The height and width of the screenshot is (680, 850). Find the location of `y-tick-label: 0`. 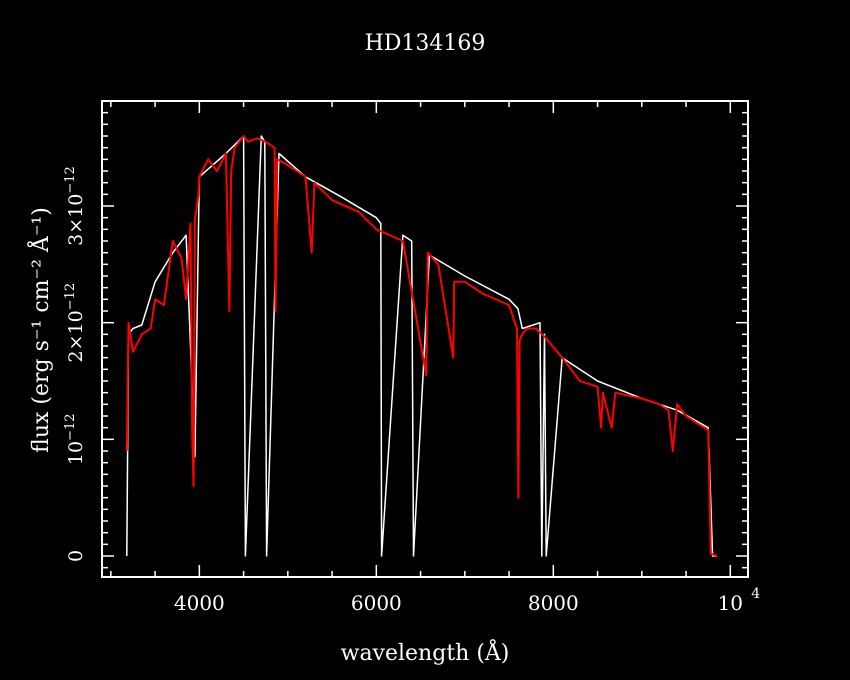

y-tick-label: 0 is located at coordinates (76, 556).